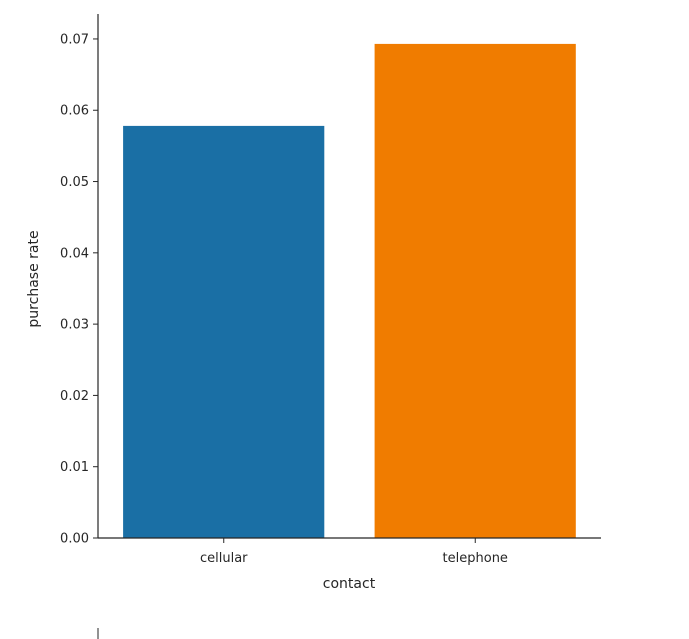 Image resolution: width=689 pixels, height=639 pixels. Describe the element at coordinates (74, 467) in the screenshot. I see `y-tick-label: 0.01` at that location.